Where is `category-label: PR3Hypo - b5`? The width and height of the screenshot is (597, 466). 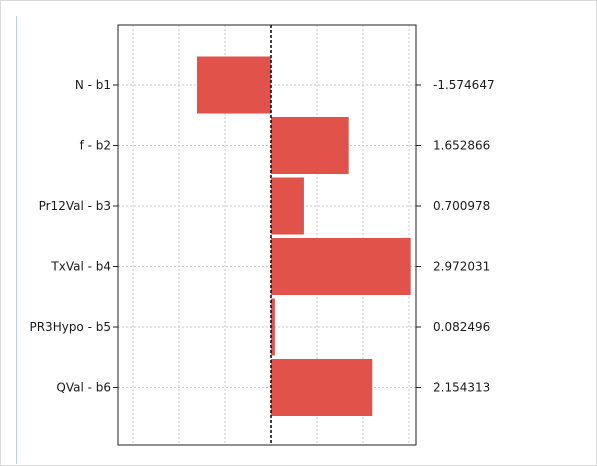
category-label: PR3Hypo - b5 is located at coordinates (70, 327).